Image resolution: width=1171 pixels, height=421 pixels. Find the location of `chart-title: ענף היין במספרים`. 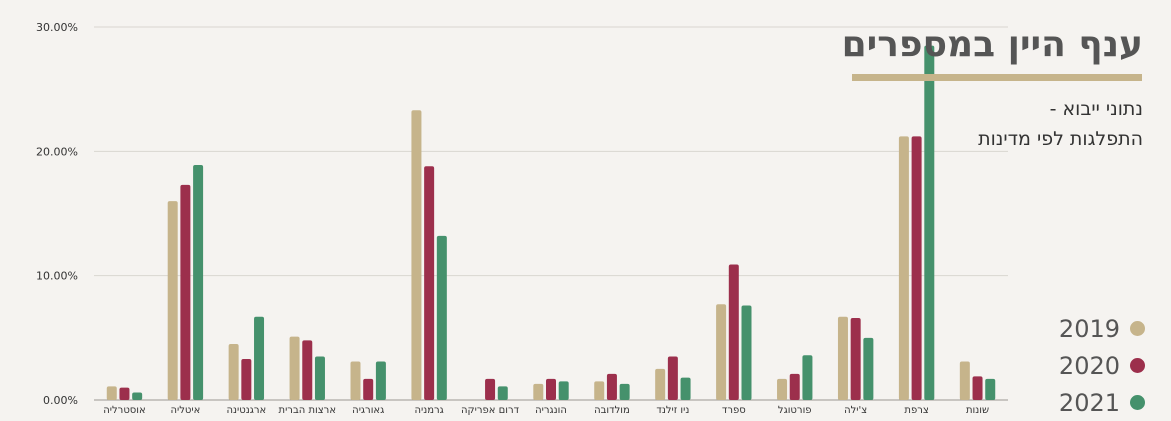

chart-title: ענף היין במספרים is located at coordinates (992, 44).